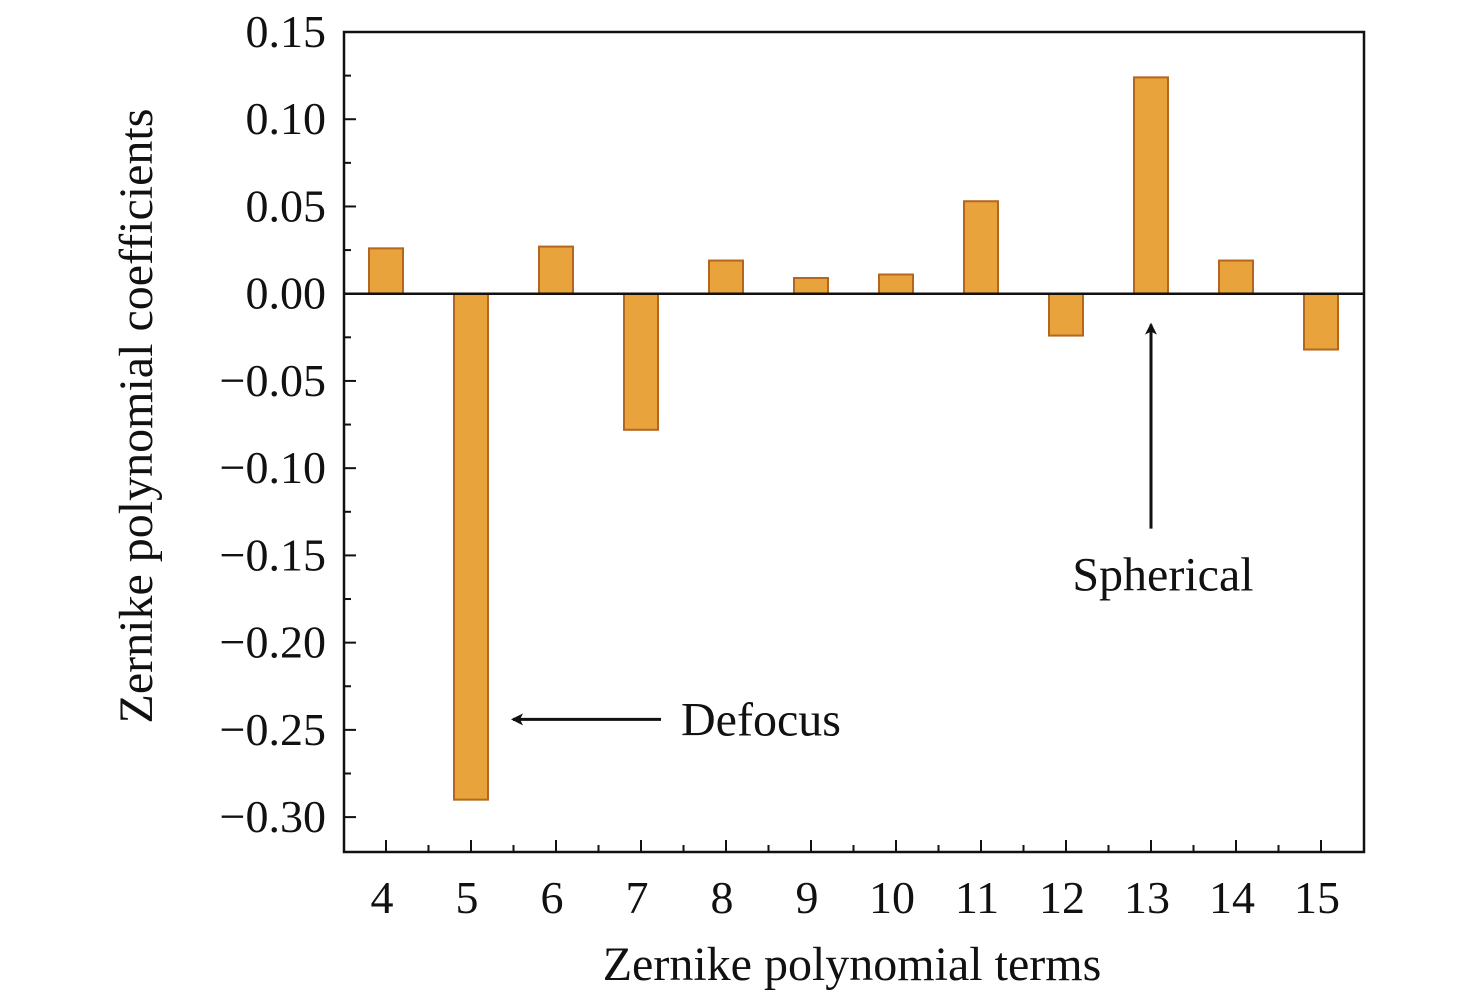  Describe the element at coordinates (761, 719) in the screenshot. I see `defocus-label: Defocus` at that location.